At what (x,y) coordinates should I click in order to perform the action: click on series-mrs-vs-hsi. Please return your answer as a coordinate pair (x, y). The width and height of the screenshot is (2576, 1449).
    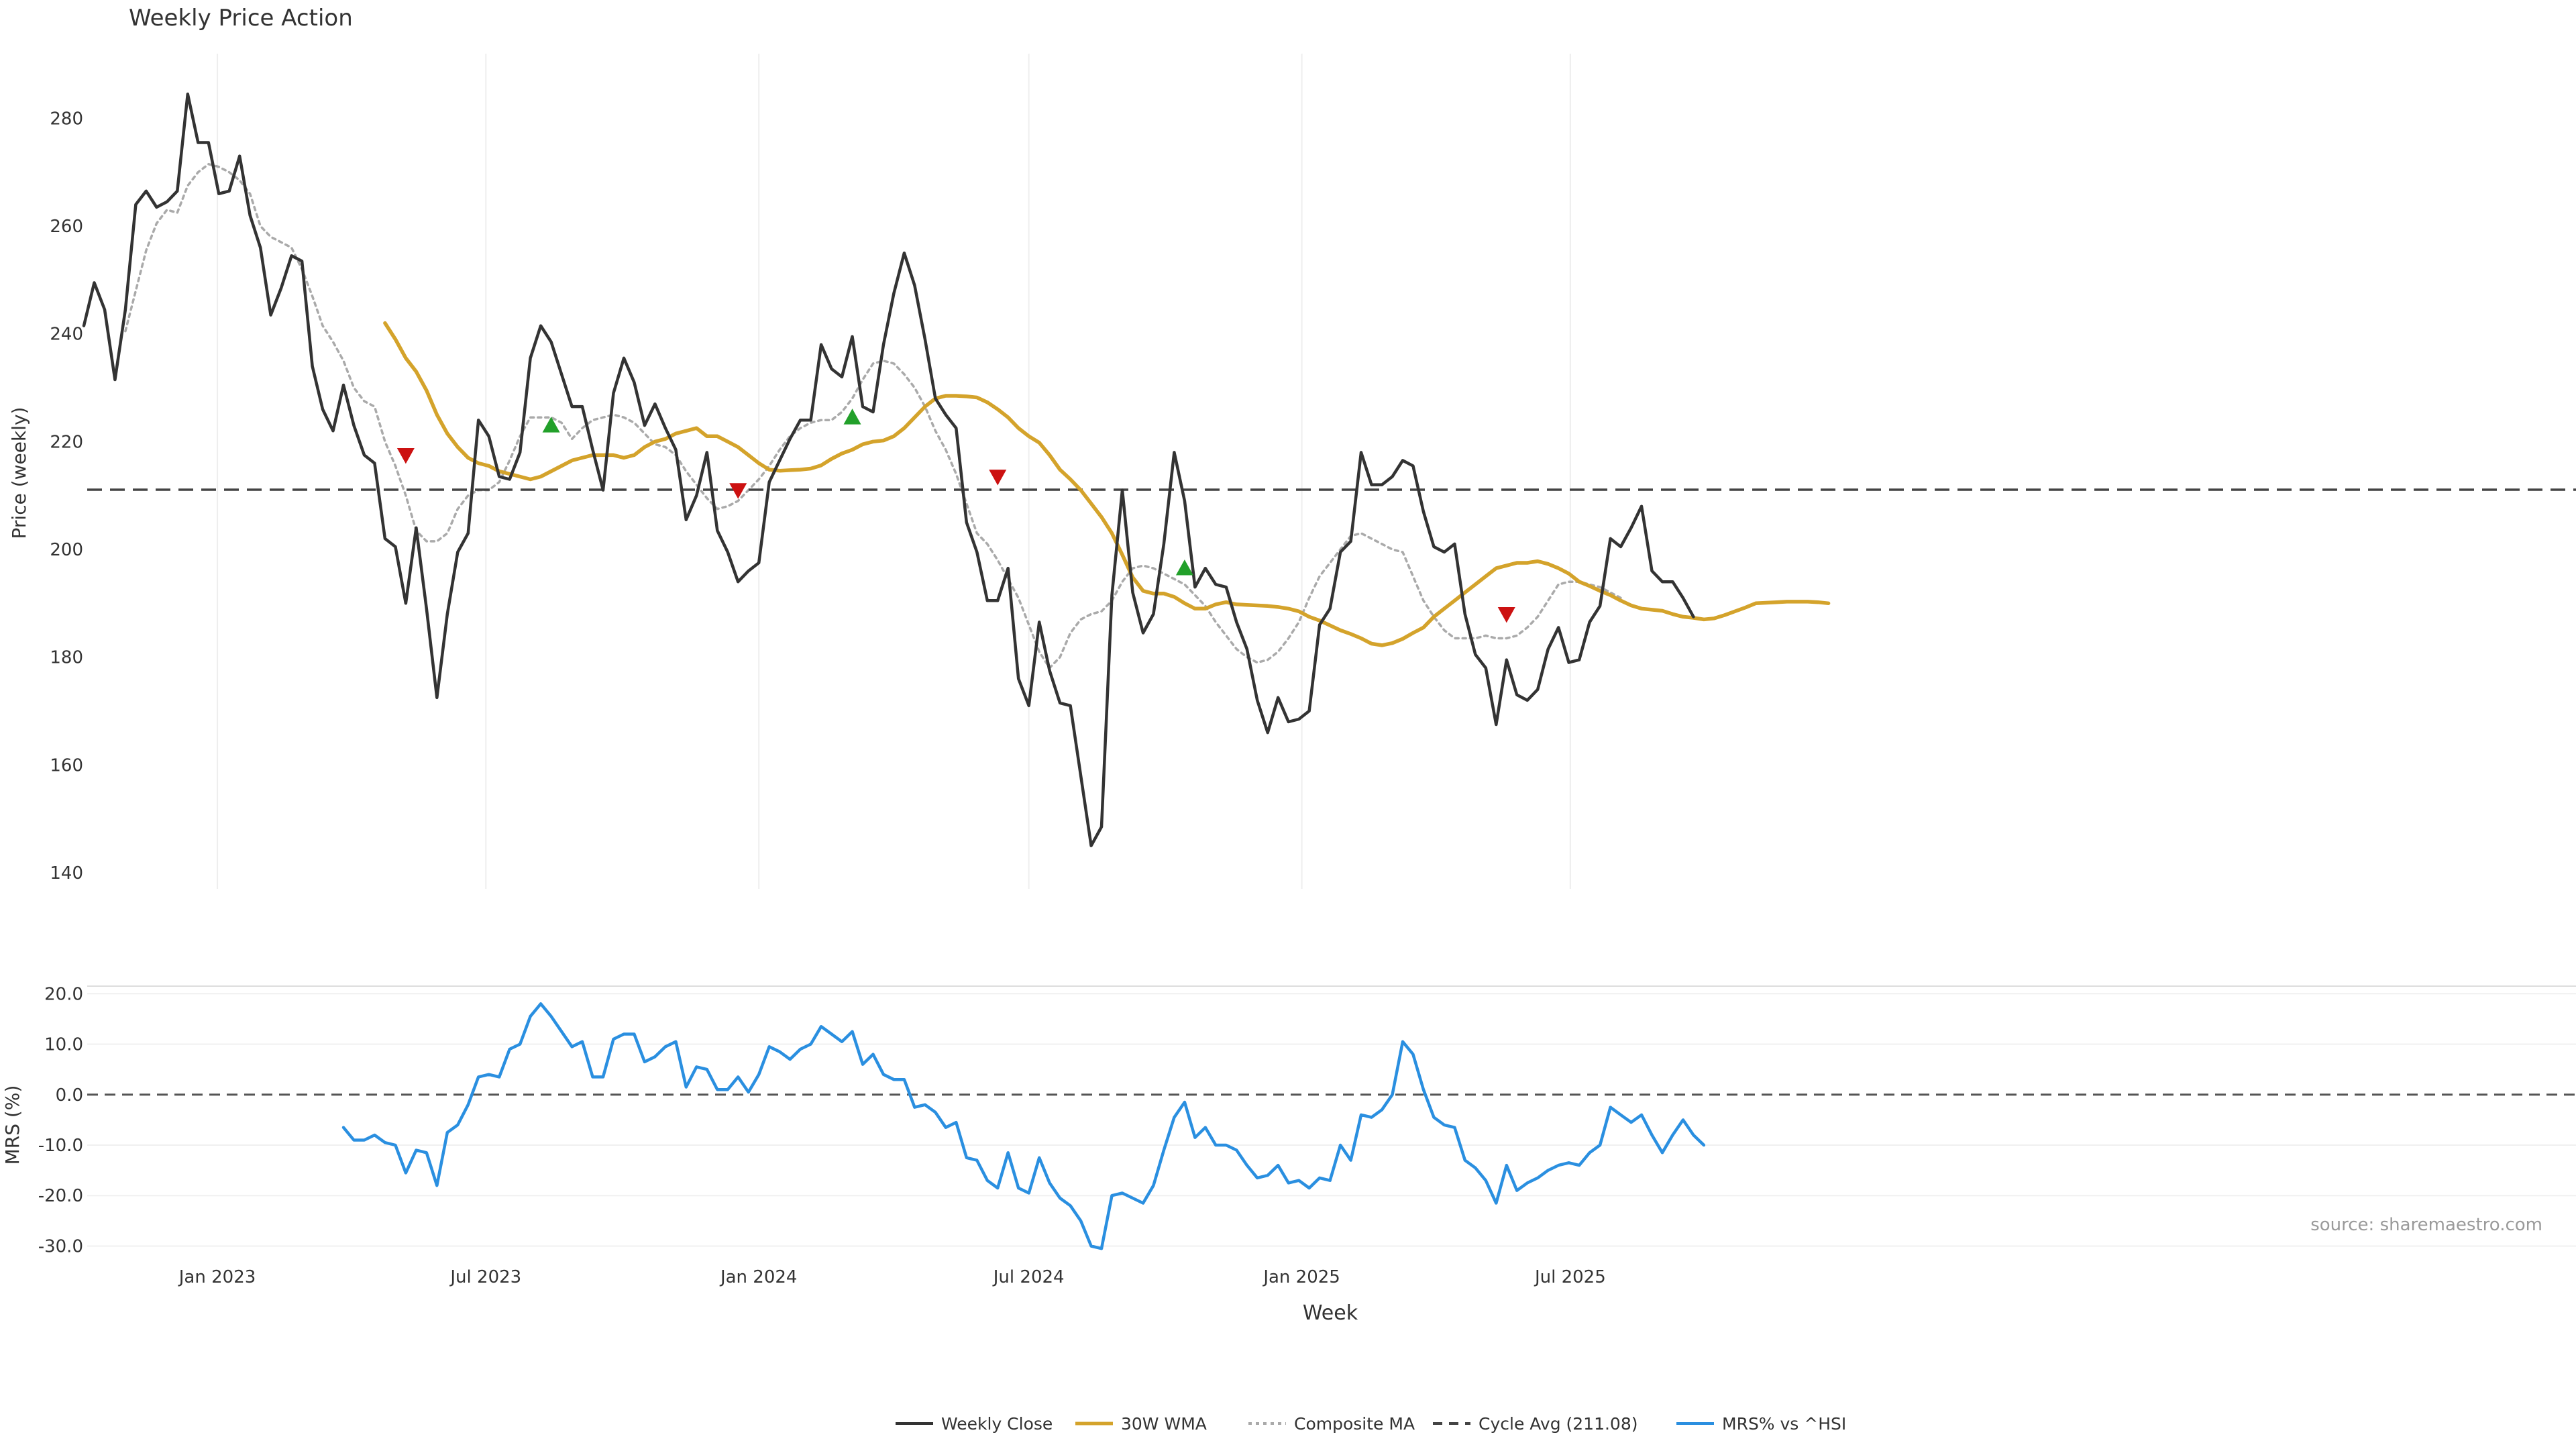
    Looking at the image, I should click on (1023, 1126).